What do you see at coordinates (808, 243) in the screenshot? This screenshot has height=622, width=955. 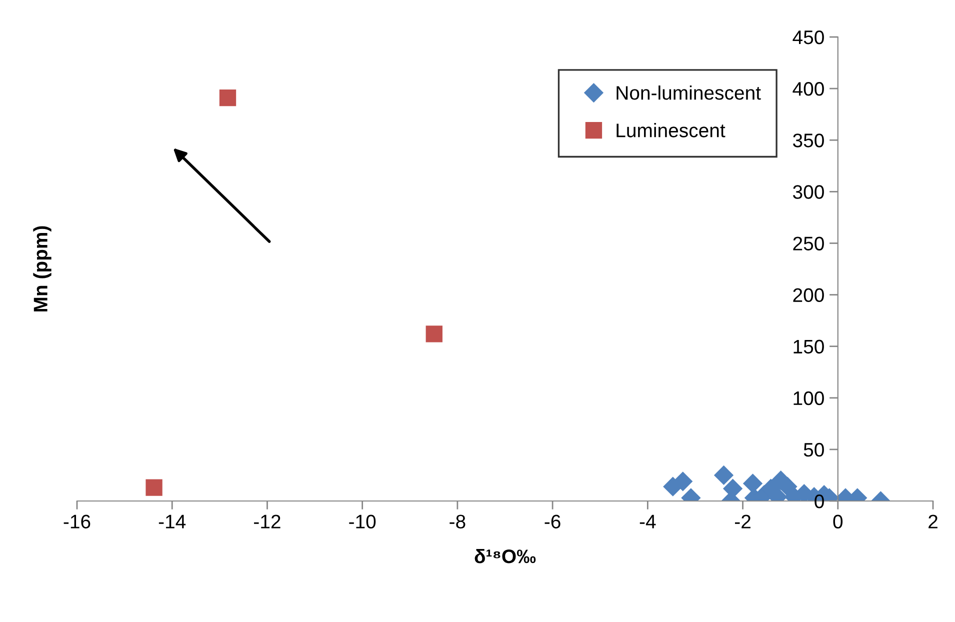 I see `y-tick-label: 250` at bounding box center [808, 243].